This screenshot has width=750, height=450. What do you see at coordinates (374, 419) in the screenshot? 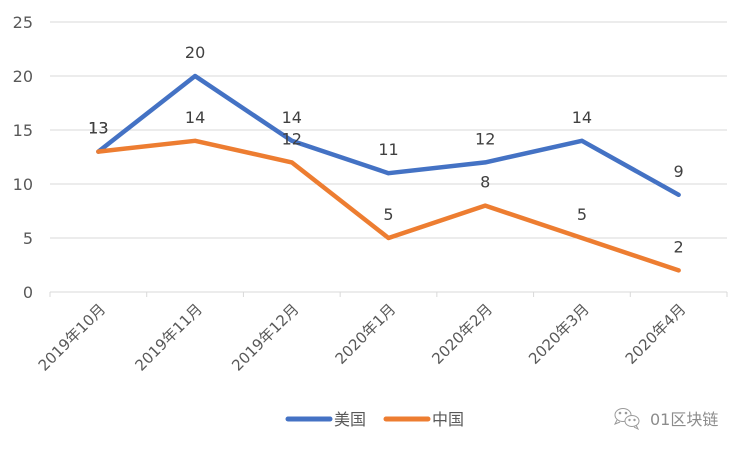
I see `legend: 美国 中国` at bounding box center [374, 419].